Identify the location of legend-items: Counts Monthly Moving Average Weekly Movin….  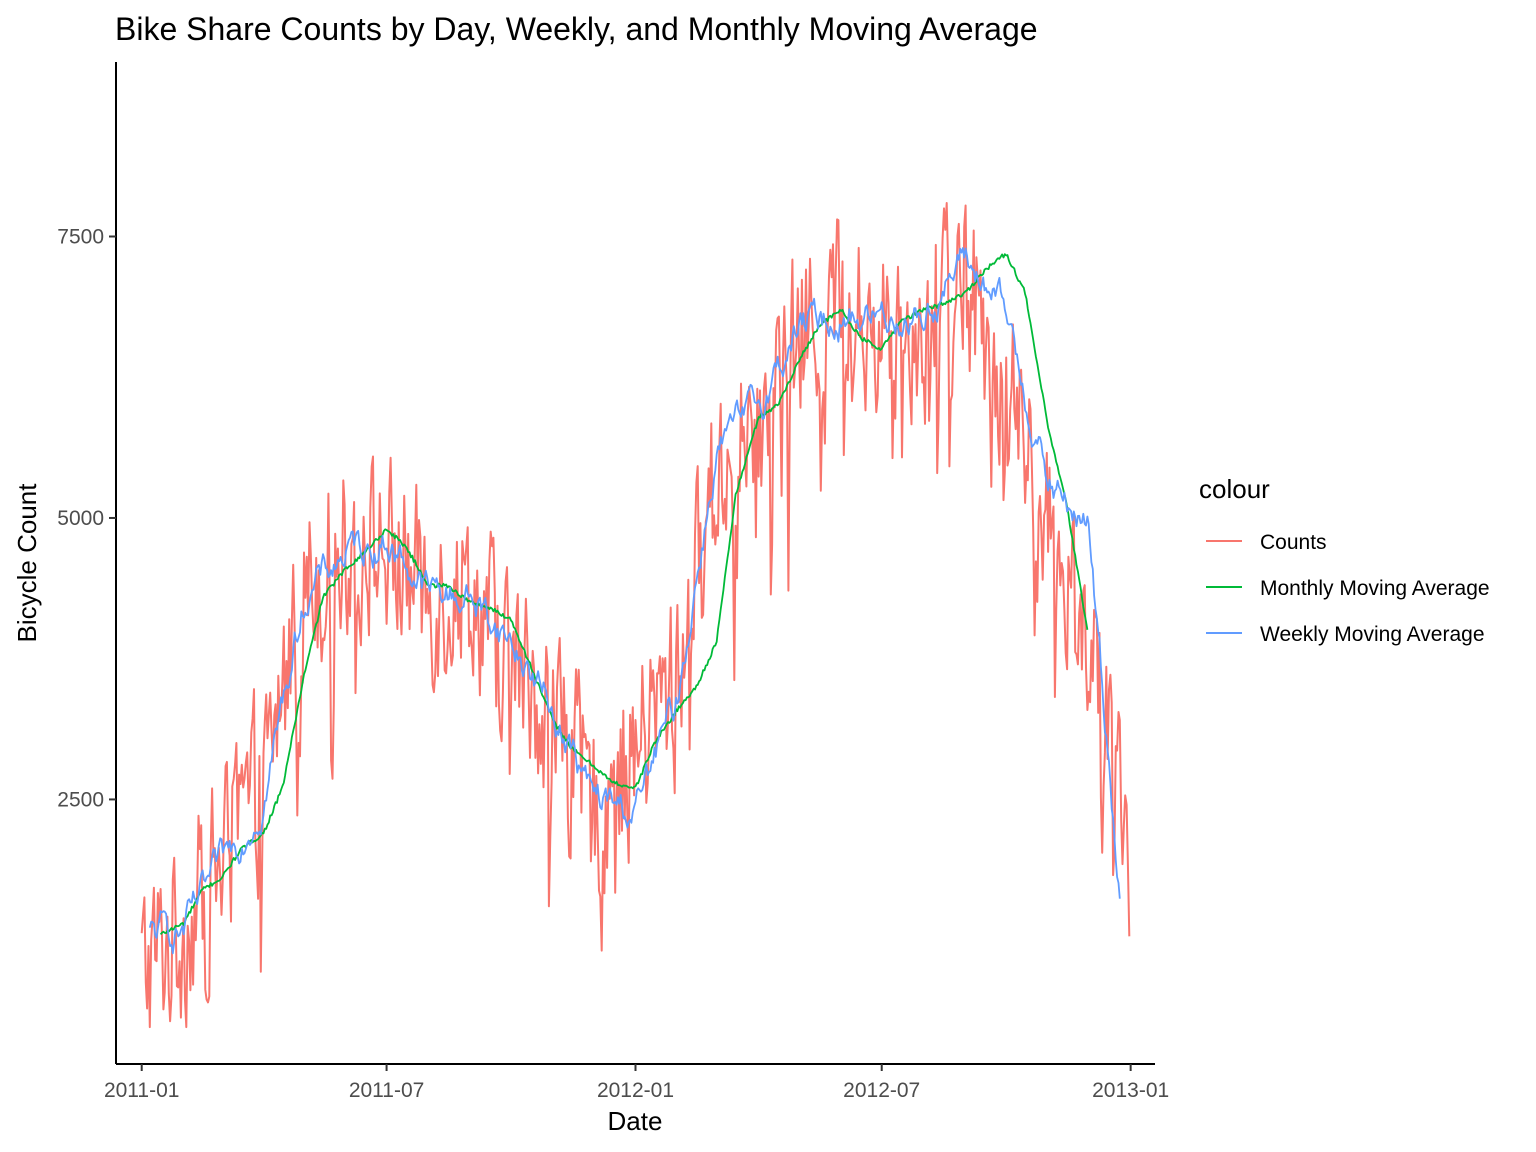
(1348, 588).